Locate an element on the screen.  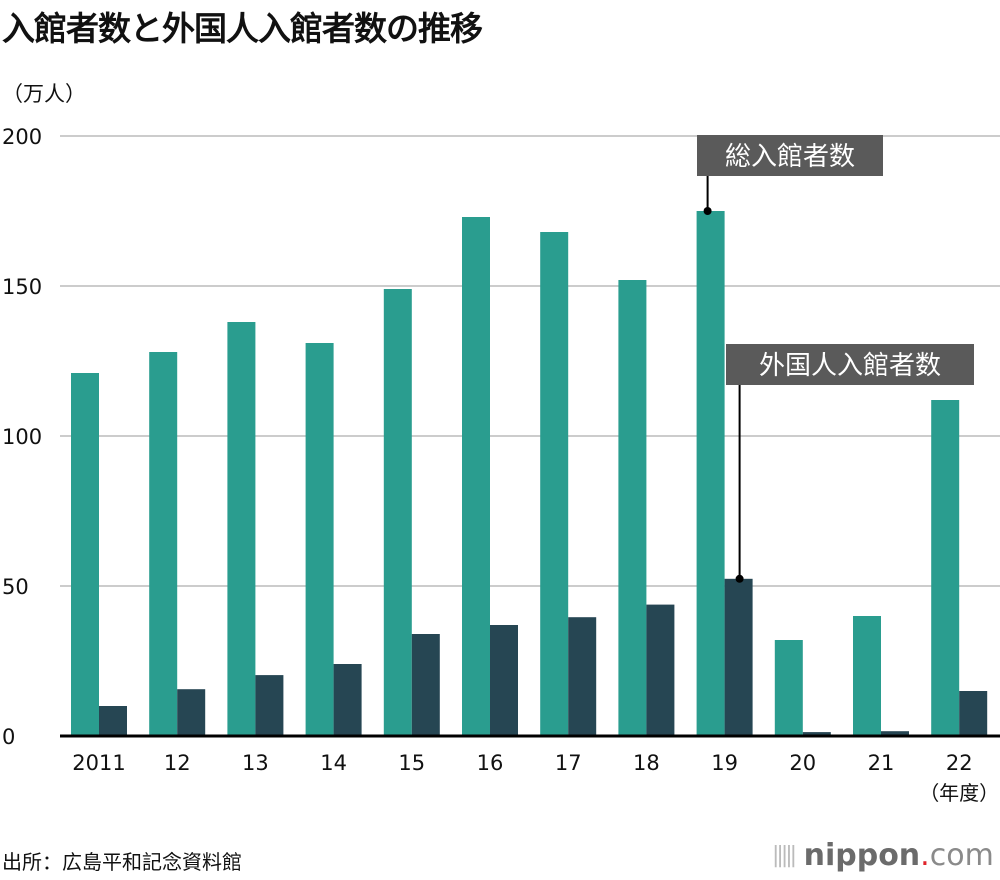
x-tick-label: 14 is located at coordinates (333, 763).